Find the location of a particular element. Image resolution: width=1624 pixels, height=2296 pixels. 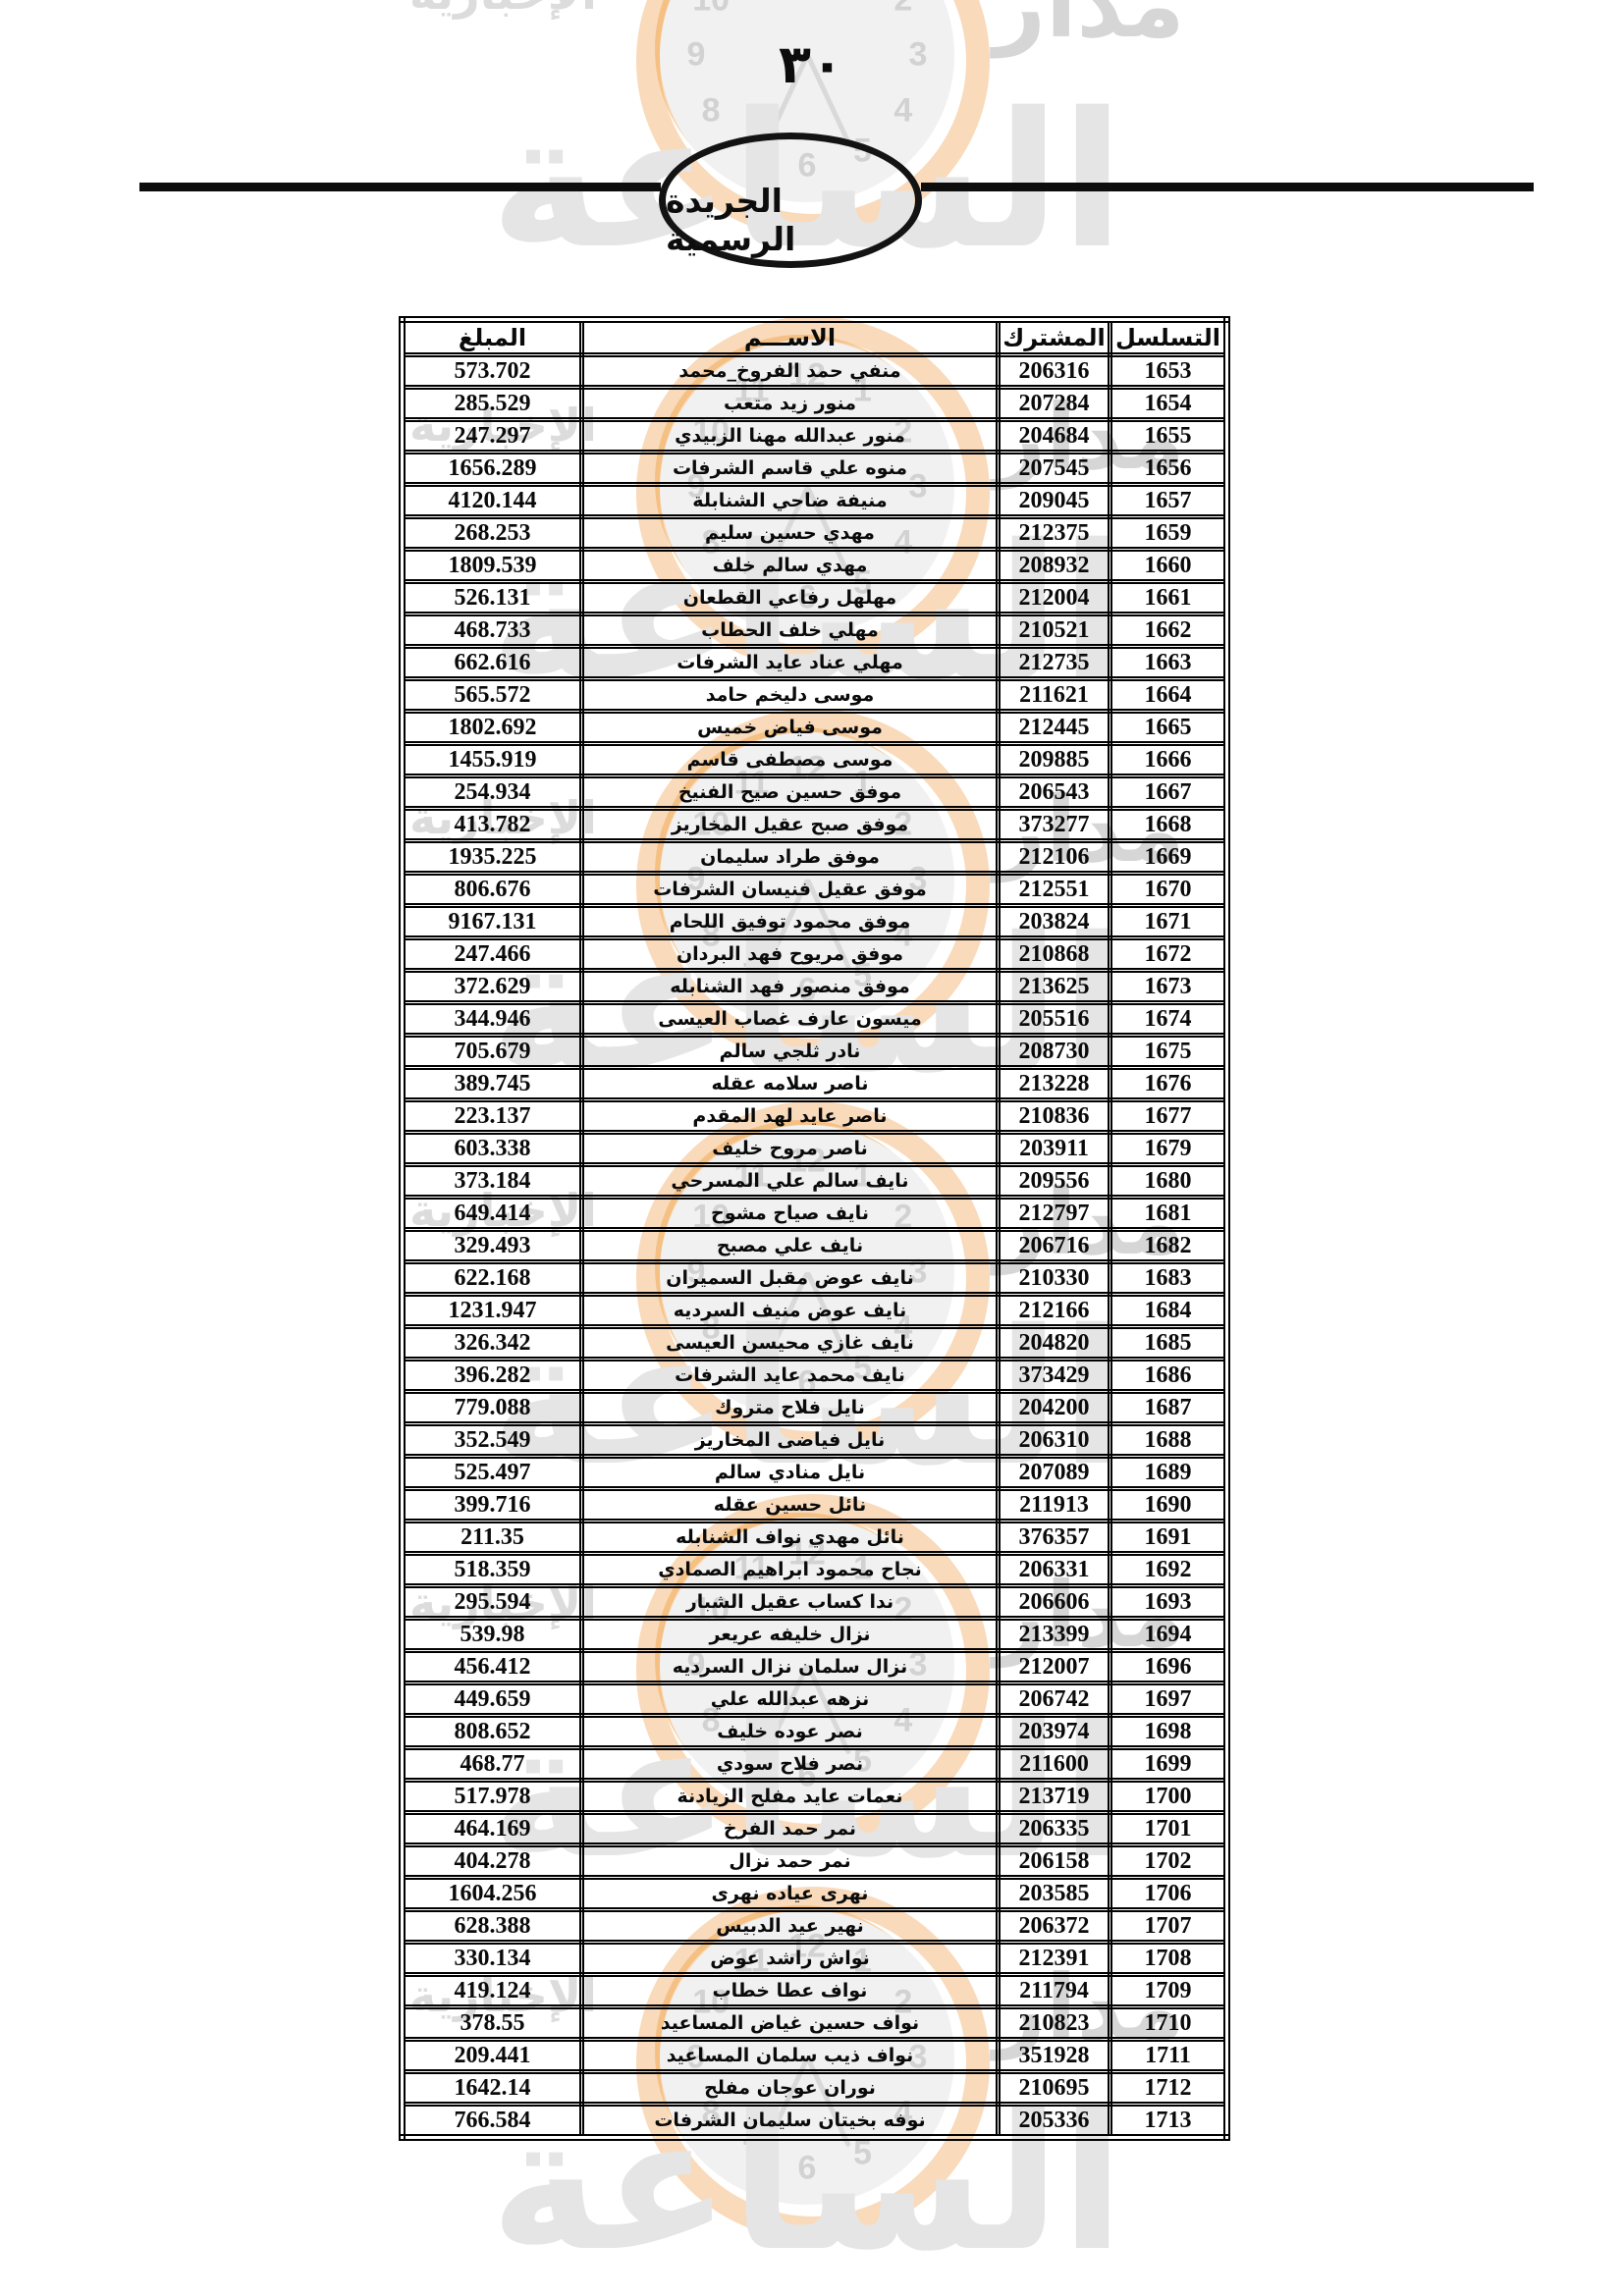

table-row: 1656 207545 منوه علي قاسم الشرفات 1656.289 is located at coordinates (814, 468).